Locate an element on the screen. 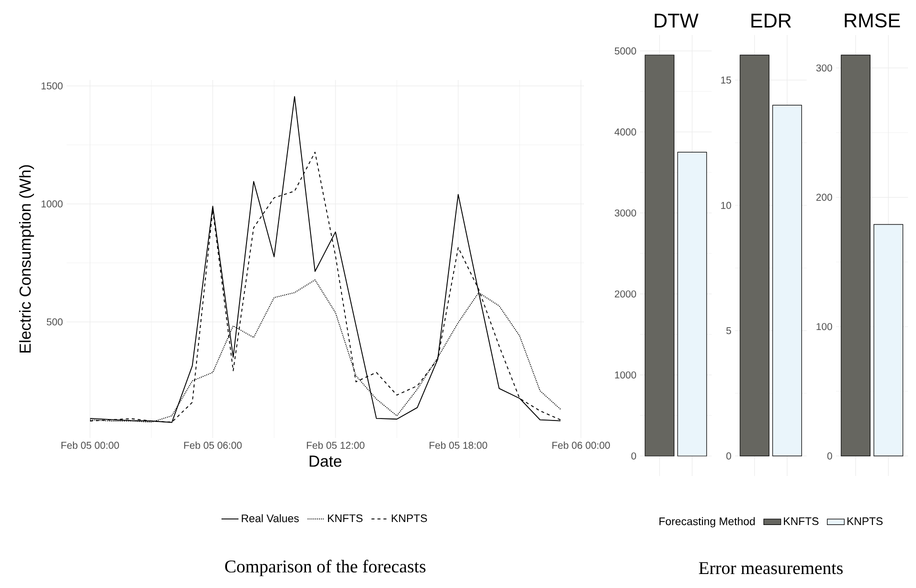 The height and width of the screenshot is (588, 916). legend-title: Forecasting Method is located at coordinates (707, 522).